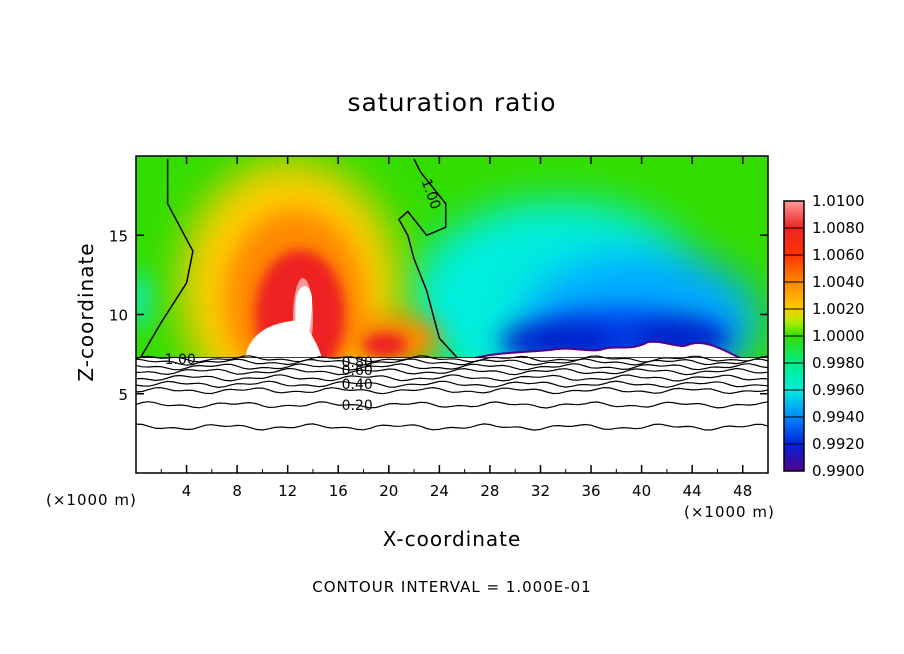 This screenshot has width=904, height=654. I want to click on colorbar-label: 1.0080, so click(838, 228).